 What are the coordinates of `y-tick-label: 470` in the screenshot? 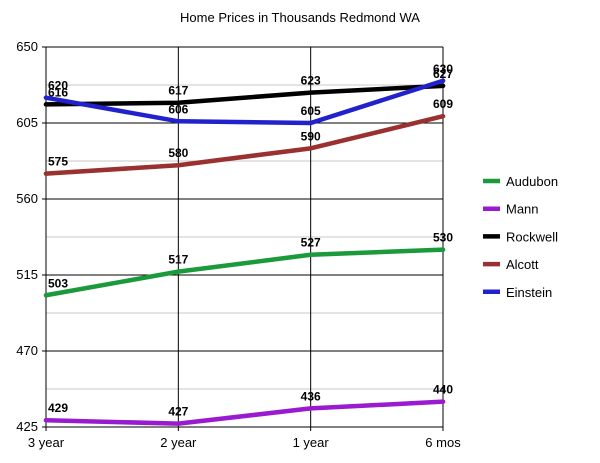 It's located at (27, 350).